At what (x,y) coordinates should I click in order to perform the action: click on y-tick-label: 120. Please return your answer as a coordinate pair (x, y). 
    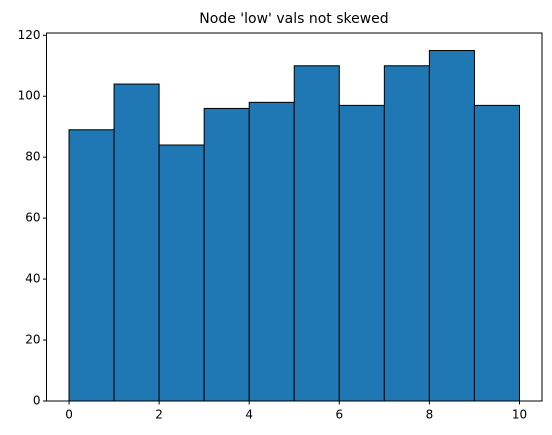
    Looking at the image, I should click on (29, 35).